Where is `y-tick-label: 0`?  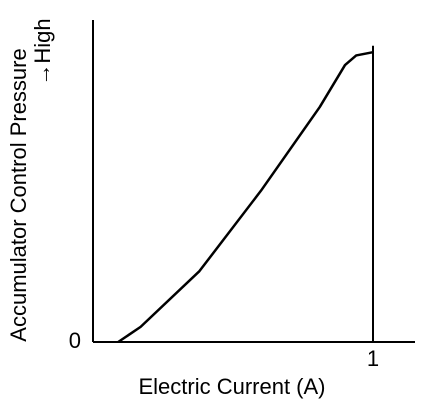 y-tick-label: 0 is located at coordinates (75, 340).